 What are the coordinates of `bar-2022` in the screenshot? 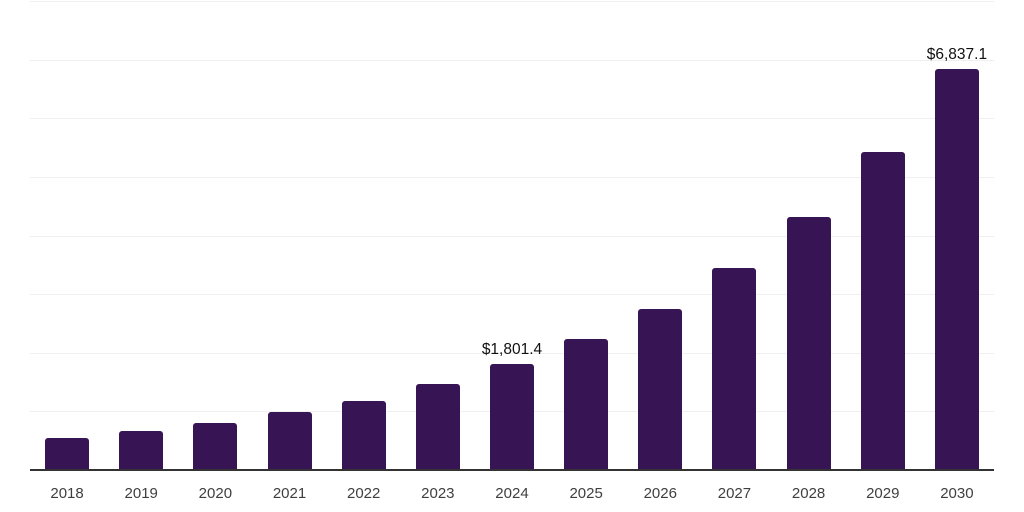 It's located at (363, 435).